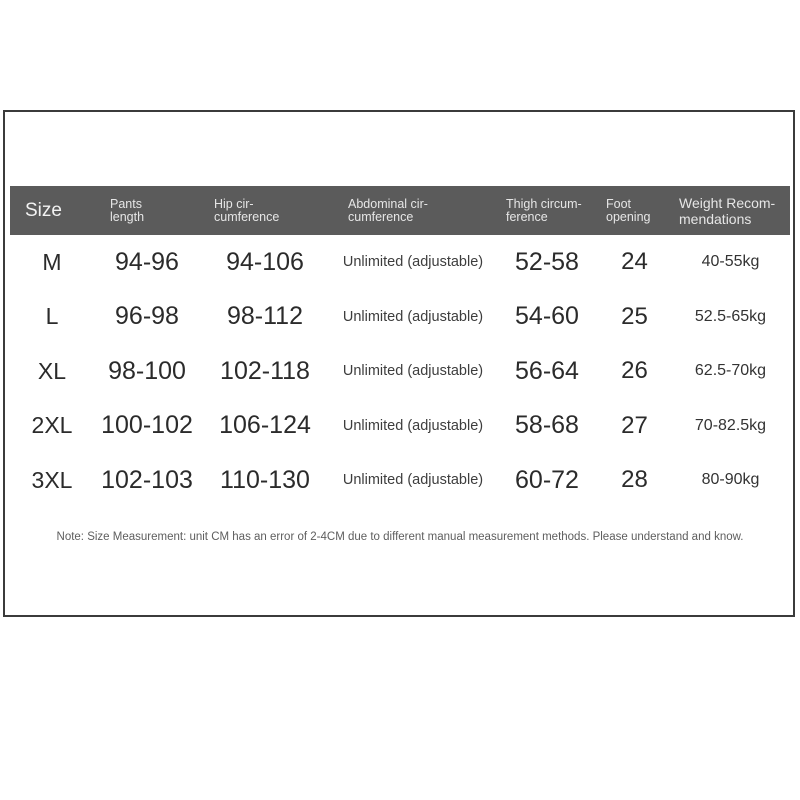 This screenshot has width=800, height=800. What do you see at coordinates (544, 210) in the screenshot?
I see `column-header-thigh-circumference: Thigh circum- ference` at bounding box center [544, 210].